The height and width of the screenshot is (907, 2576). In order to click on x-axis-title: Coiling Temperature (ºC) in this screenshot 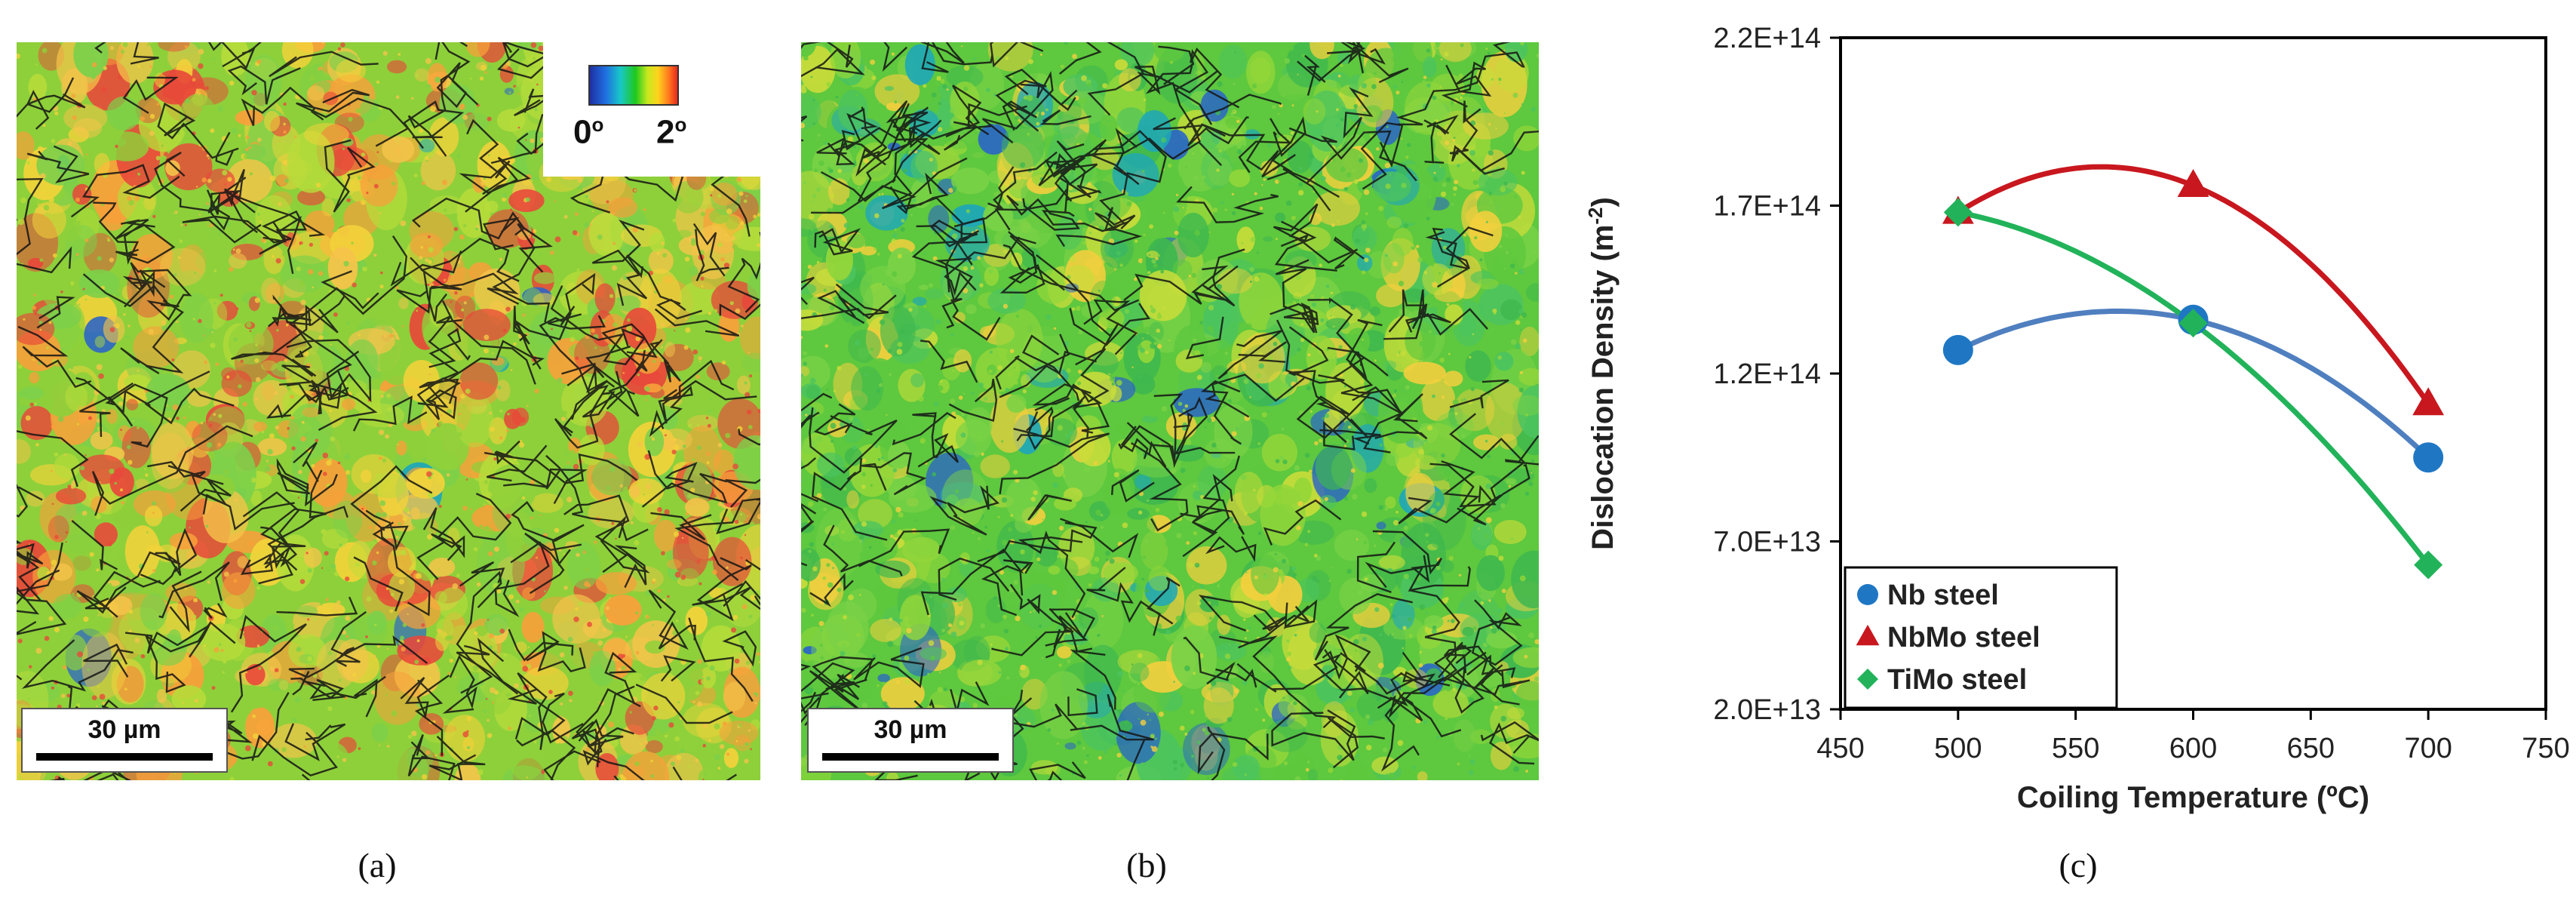, I will do `click(2193, 797)`.